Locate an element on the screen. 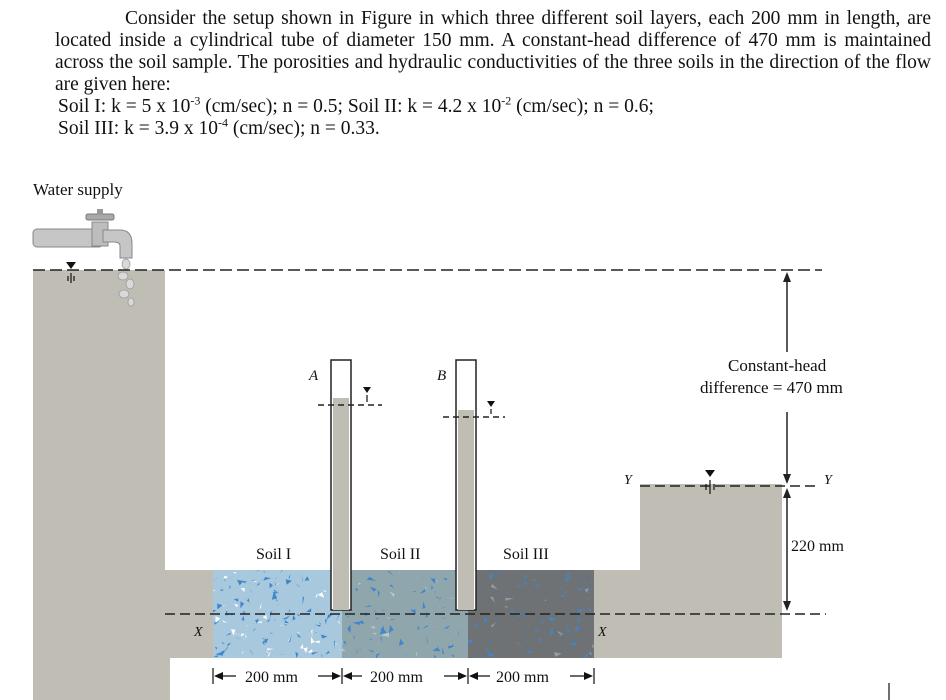 The height and width of the screenshot is (700, 946). faucet-icon is located at coordinates (82, 234).